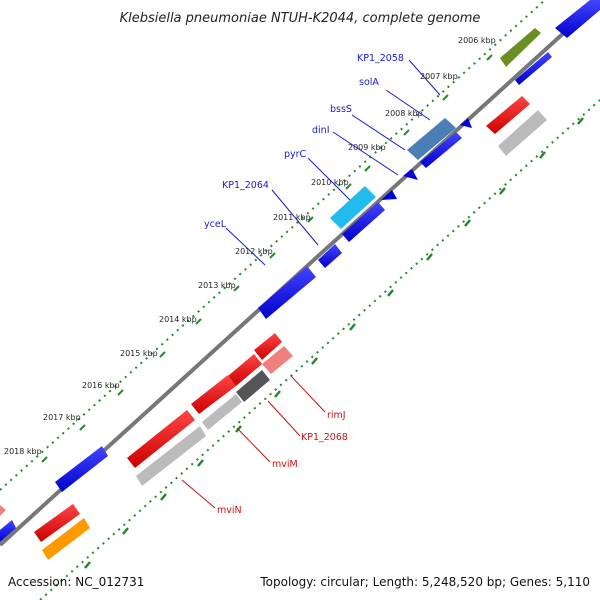 The image size is (600, 600). I want to click on kbp-label: 2013 kbp, so click(217, 285).